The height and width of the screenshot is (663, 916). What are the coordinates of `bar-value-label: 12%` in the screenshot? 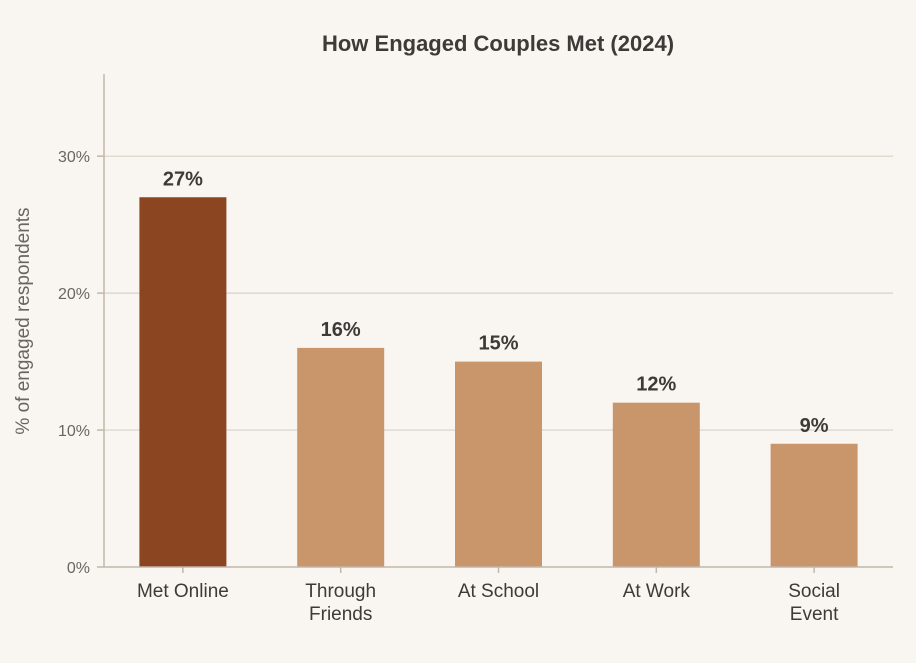 It's located at (656, 385).